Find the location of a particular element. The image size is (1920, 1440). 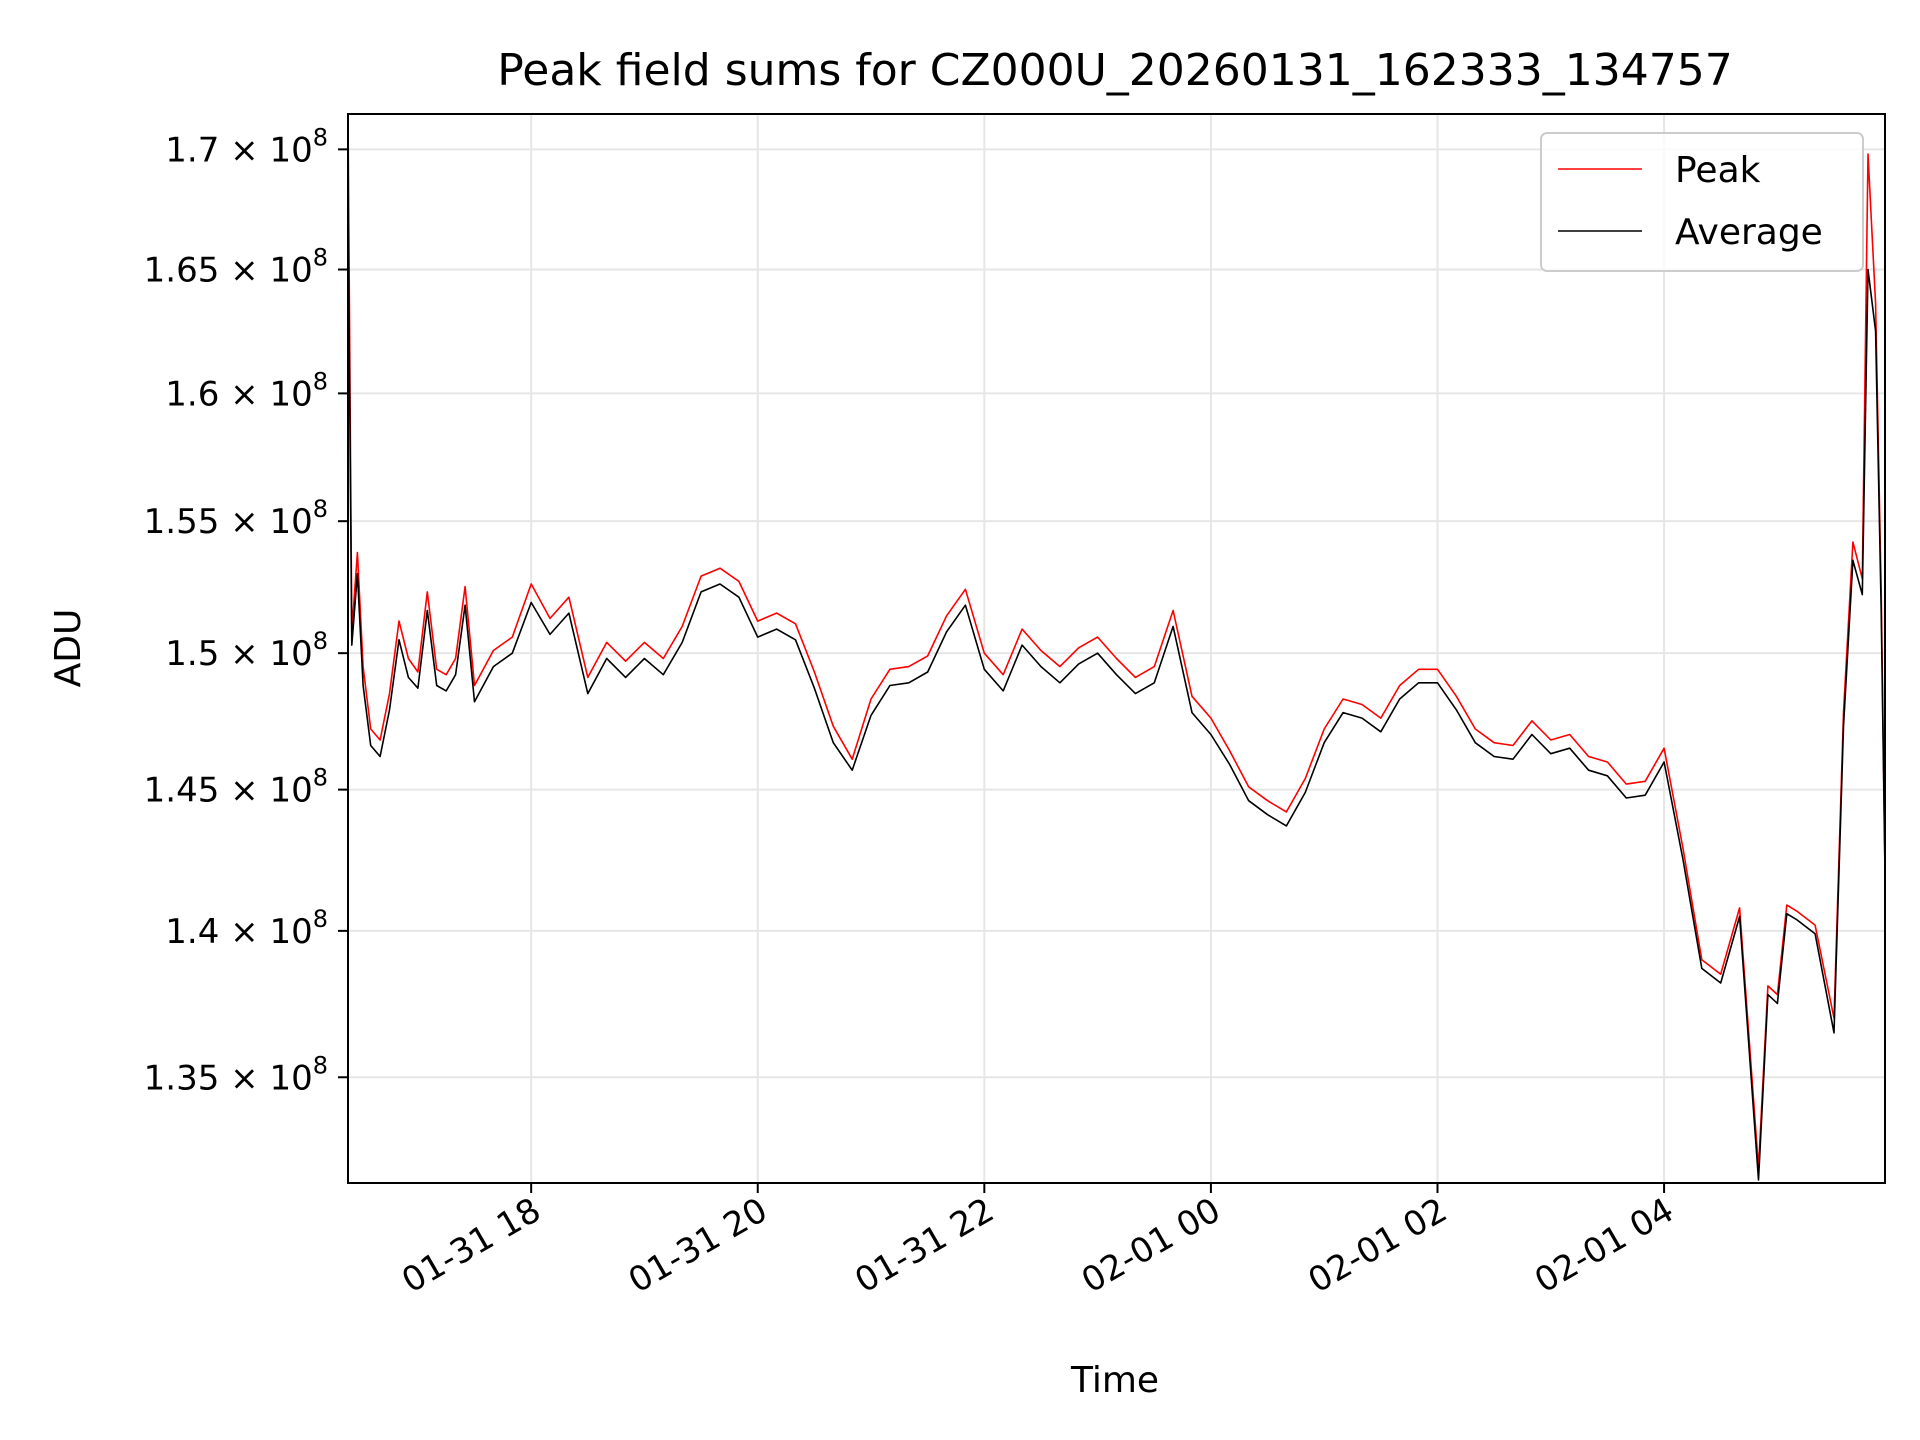

y-tick-label: 1.65 × 108 is located at coordinates (236, 267).